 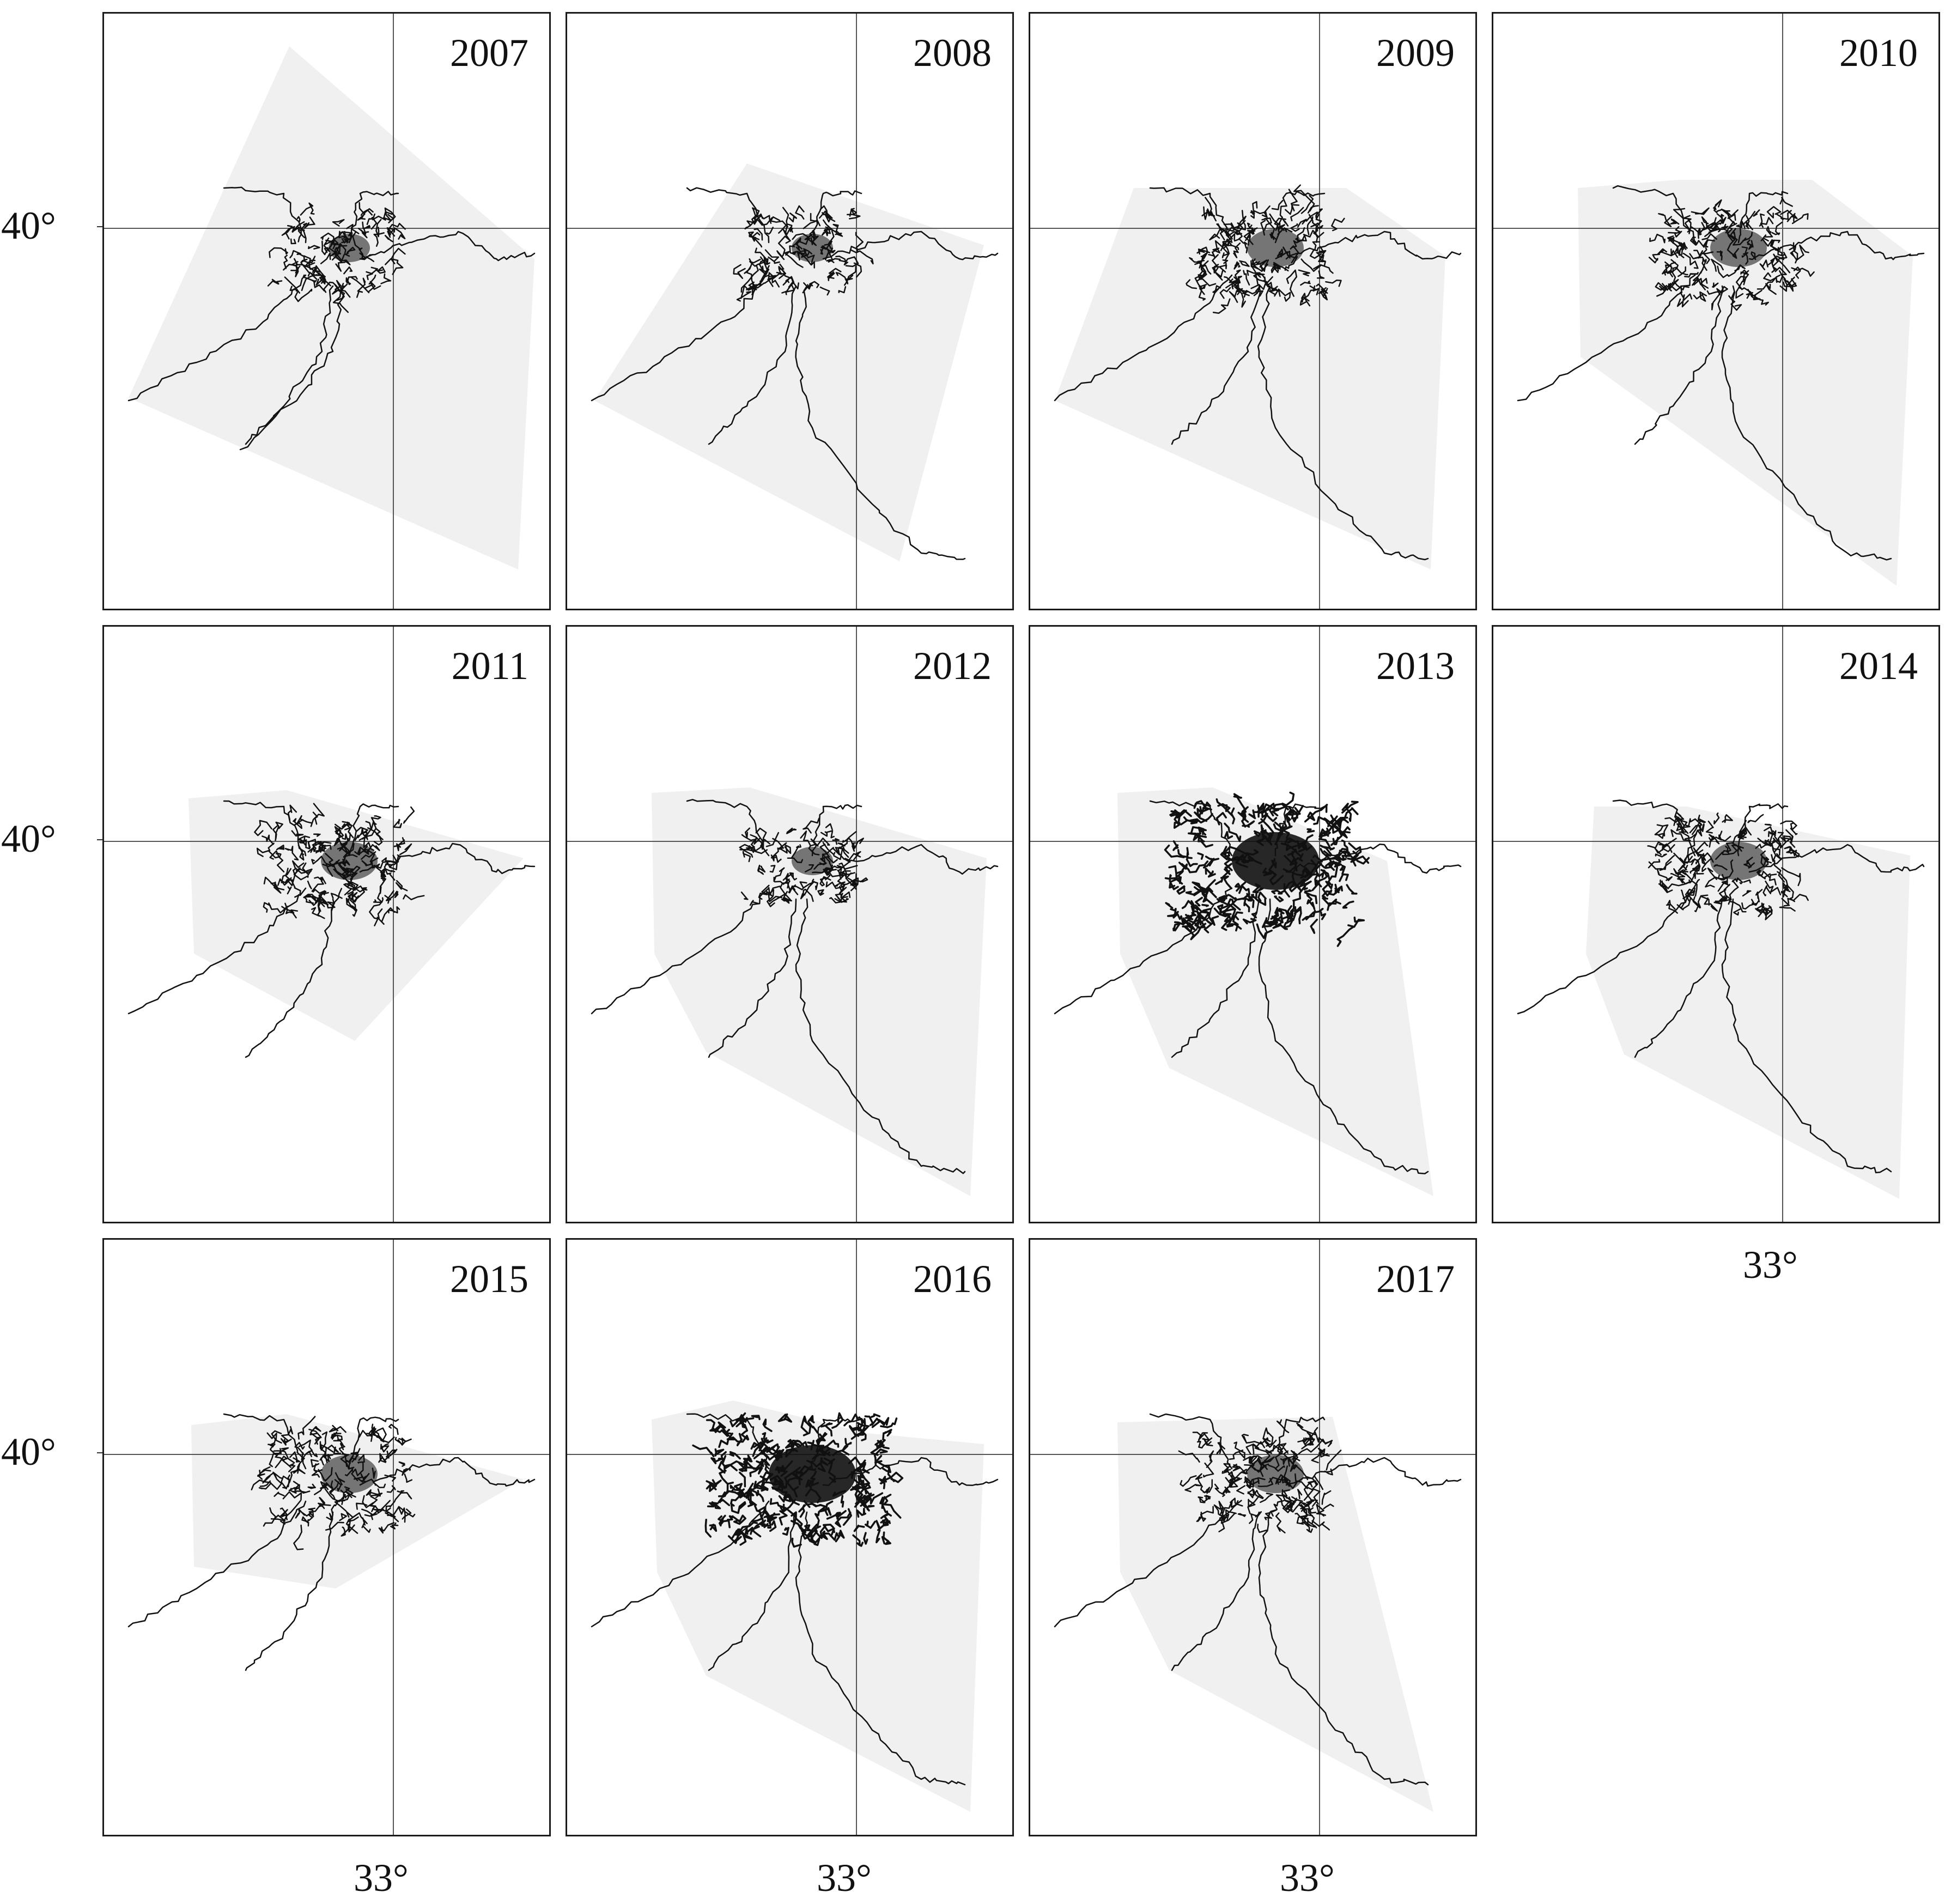 I want to click on map-panel-2017: 2017, so click(x=1253, y=1537).